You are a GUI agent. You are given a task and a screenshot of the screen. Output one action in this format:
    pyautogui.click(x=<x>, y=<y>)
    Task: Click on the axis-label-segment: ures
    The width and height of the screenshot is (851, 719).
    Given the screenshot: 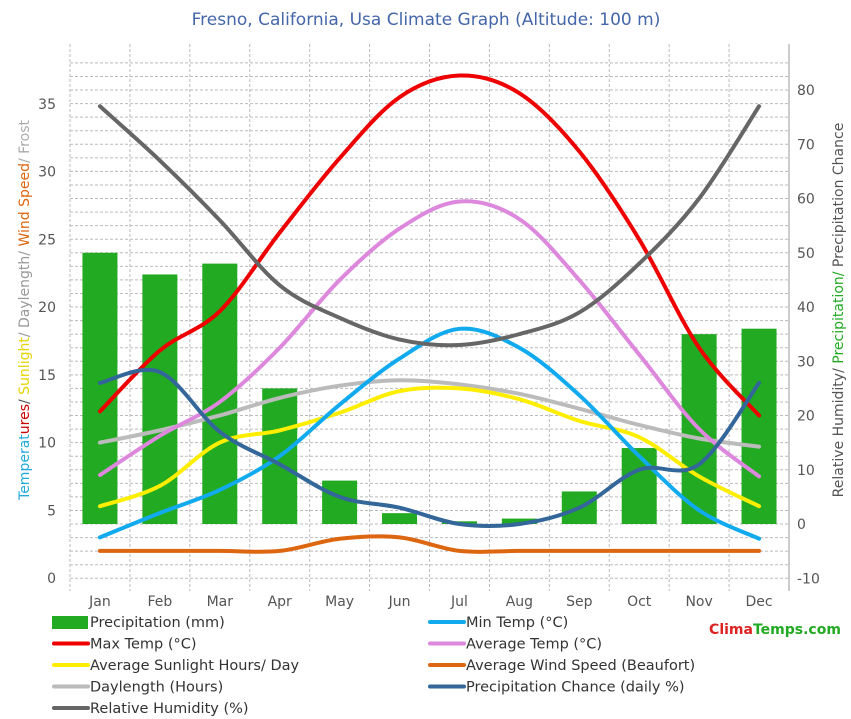 What is the action you would take?
    pyautogui.click(x=25, y=419)
    